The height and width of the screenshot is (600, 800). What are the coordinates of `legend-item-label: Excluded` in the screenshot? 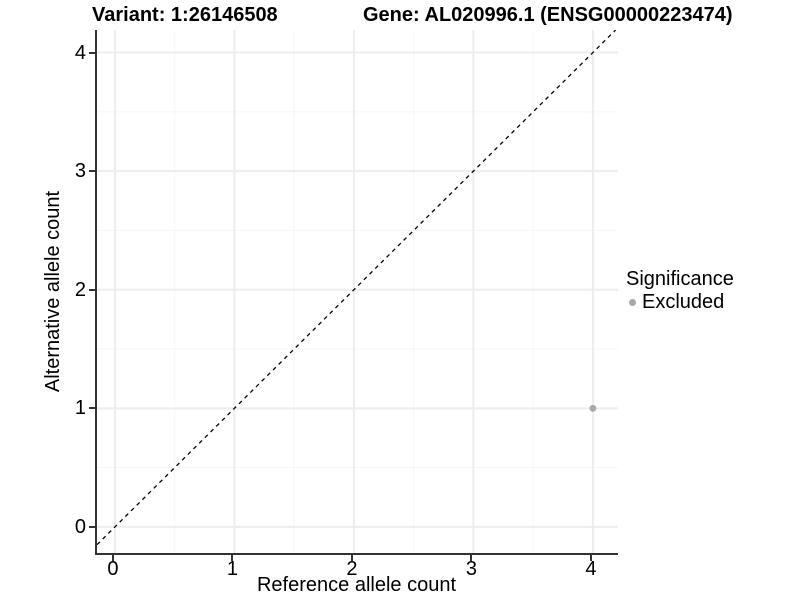 It's located at (683, 302).